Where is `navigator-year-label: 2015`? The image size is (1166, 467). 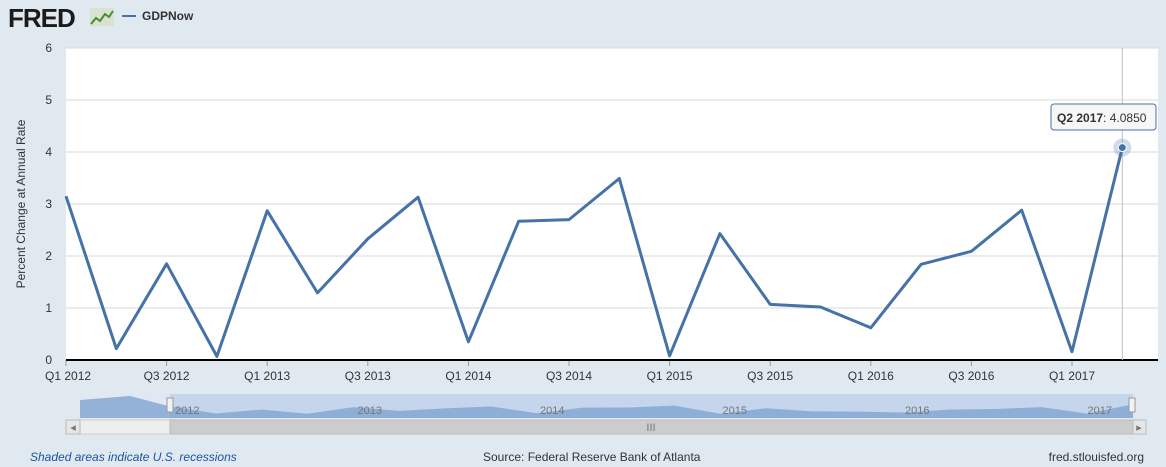 navigator-year-label: 2015 is located at coordinates (735, 411).